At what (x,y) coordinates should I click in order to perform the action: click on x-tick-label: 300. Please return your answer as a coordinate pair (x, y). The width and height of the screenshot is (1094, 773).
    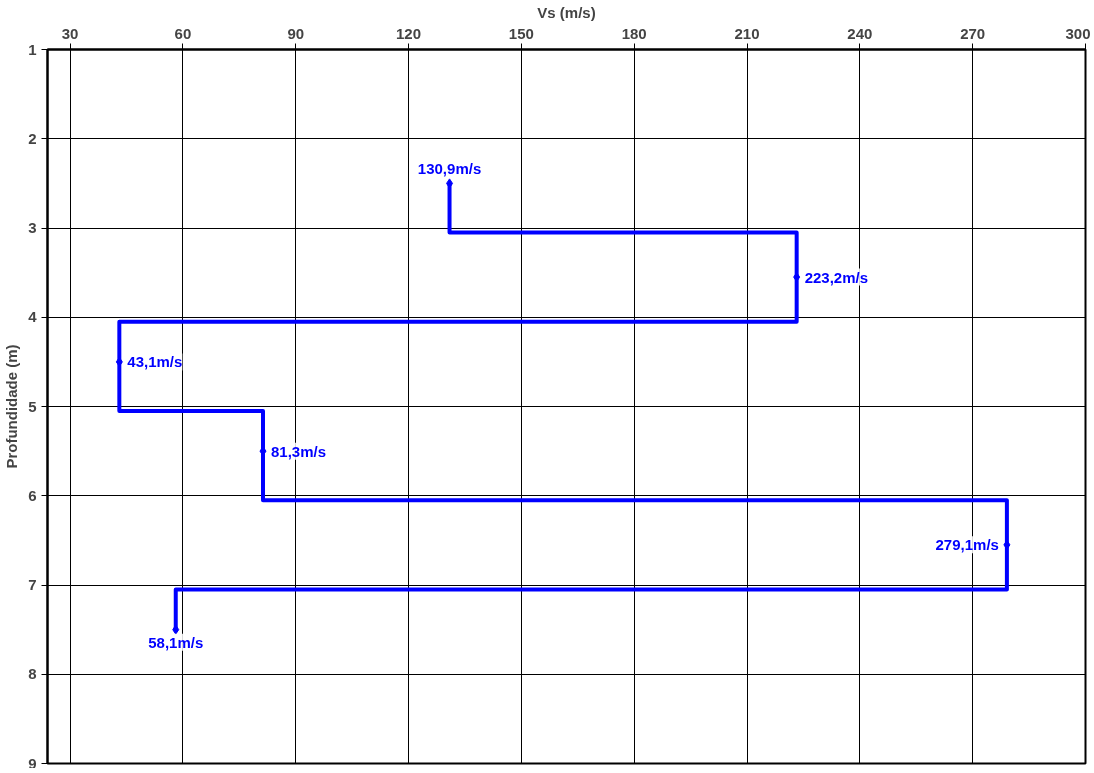
    Looking at the image, I should click on (1078, 33).